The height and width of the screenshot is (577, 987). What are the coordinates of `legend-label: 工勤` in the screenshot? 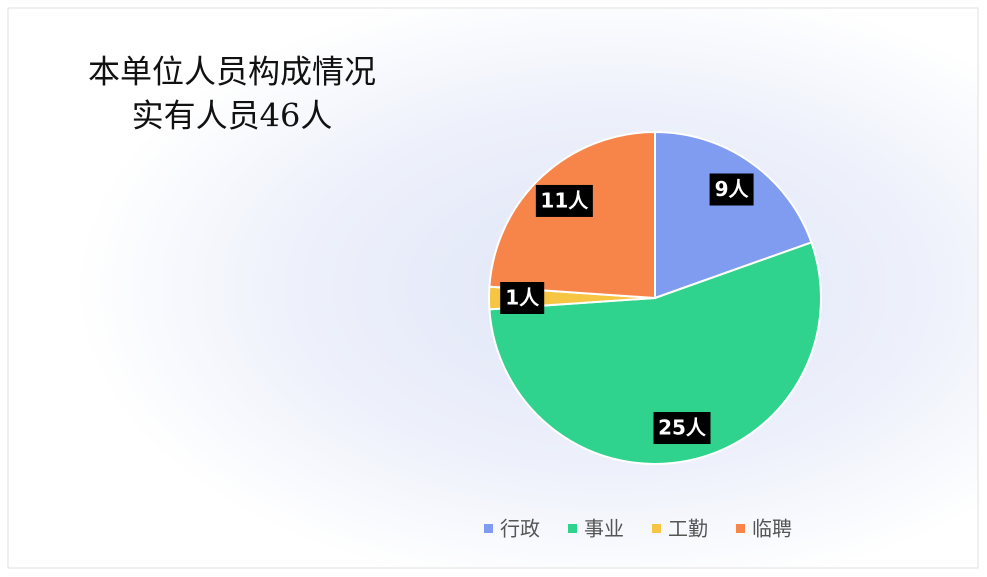 It's located at (688, 529).